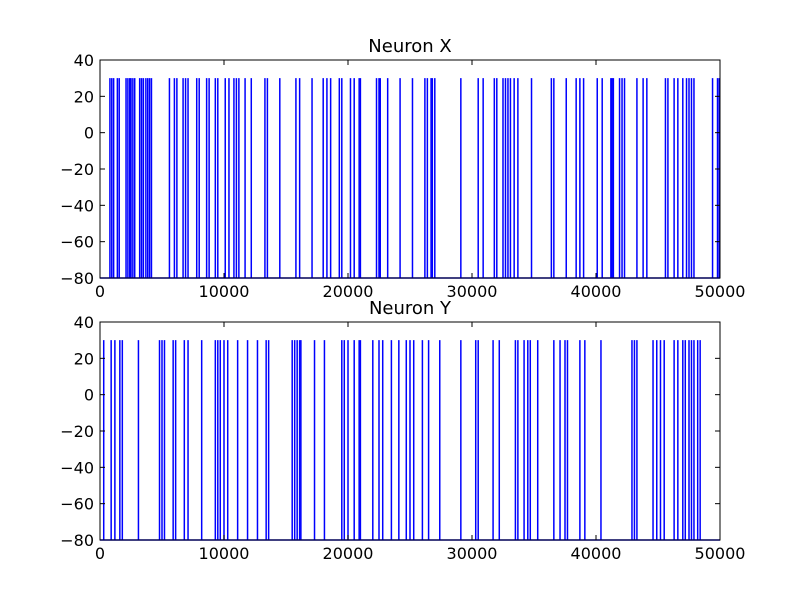 The width and height of the screenshot is (800, 600). Describe the element at coordinates (84, 322) in the screenshot. I see `neuron-y-y-tick-label: 40` at that location.